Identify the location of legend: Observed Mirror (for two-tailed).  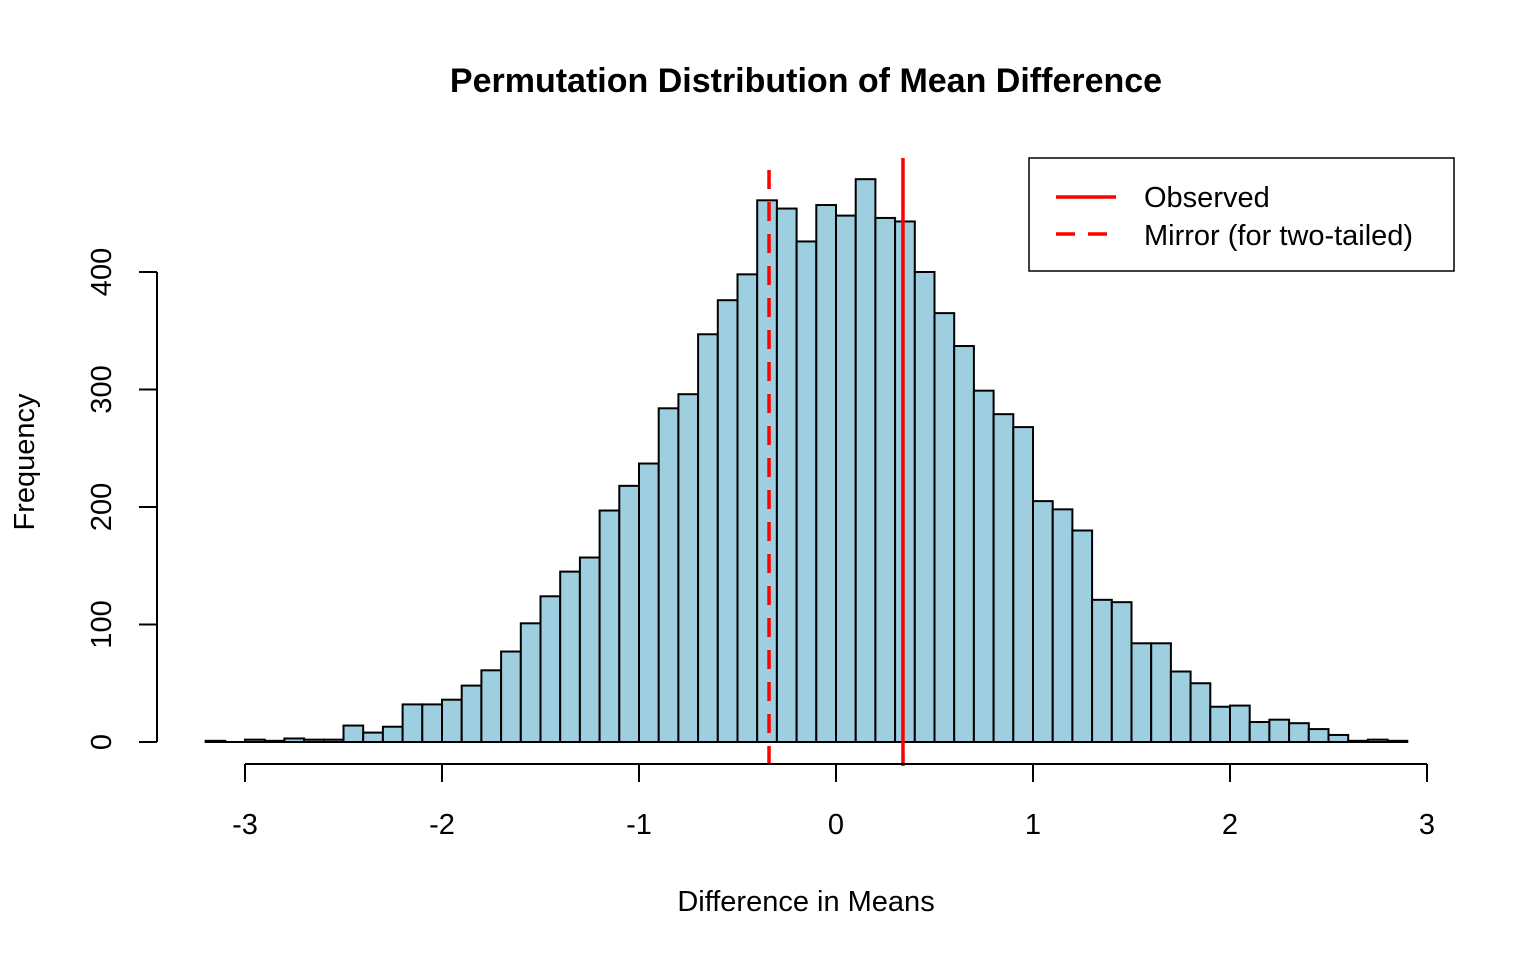
(1241, 214).